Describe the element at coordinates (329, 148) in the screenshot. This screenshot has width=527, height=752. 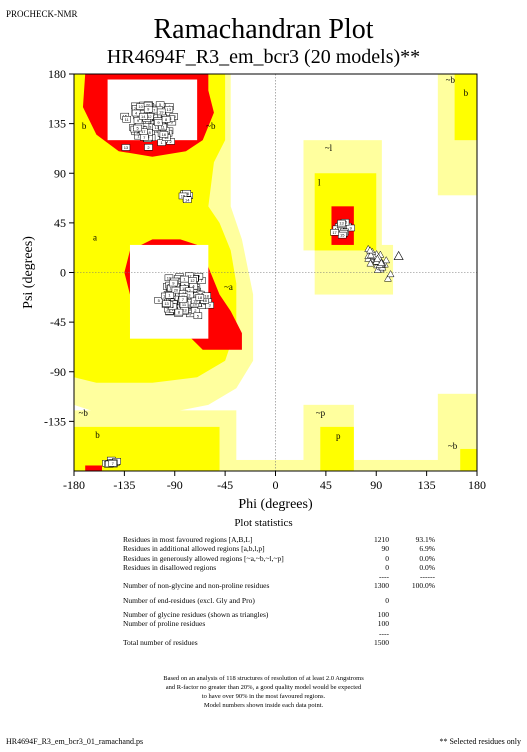
I see `region-label: ~l` at that location.